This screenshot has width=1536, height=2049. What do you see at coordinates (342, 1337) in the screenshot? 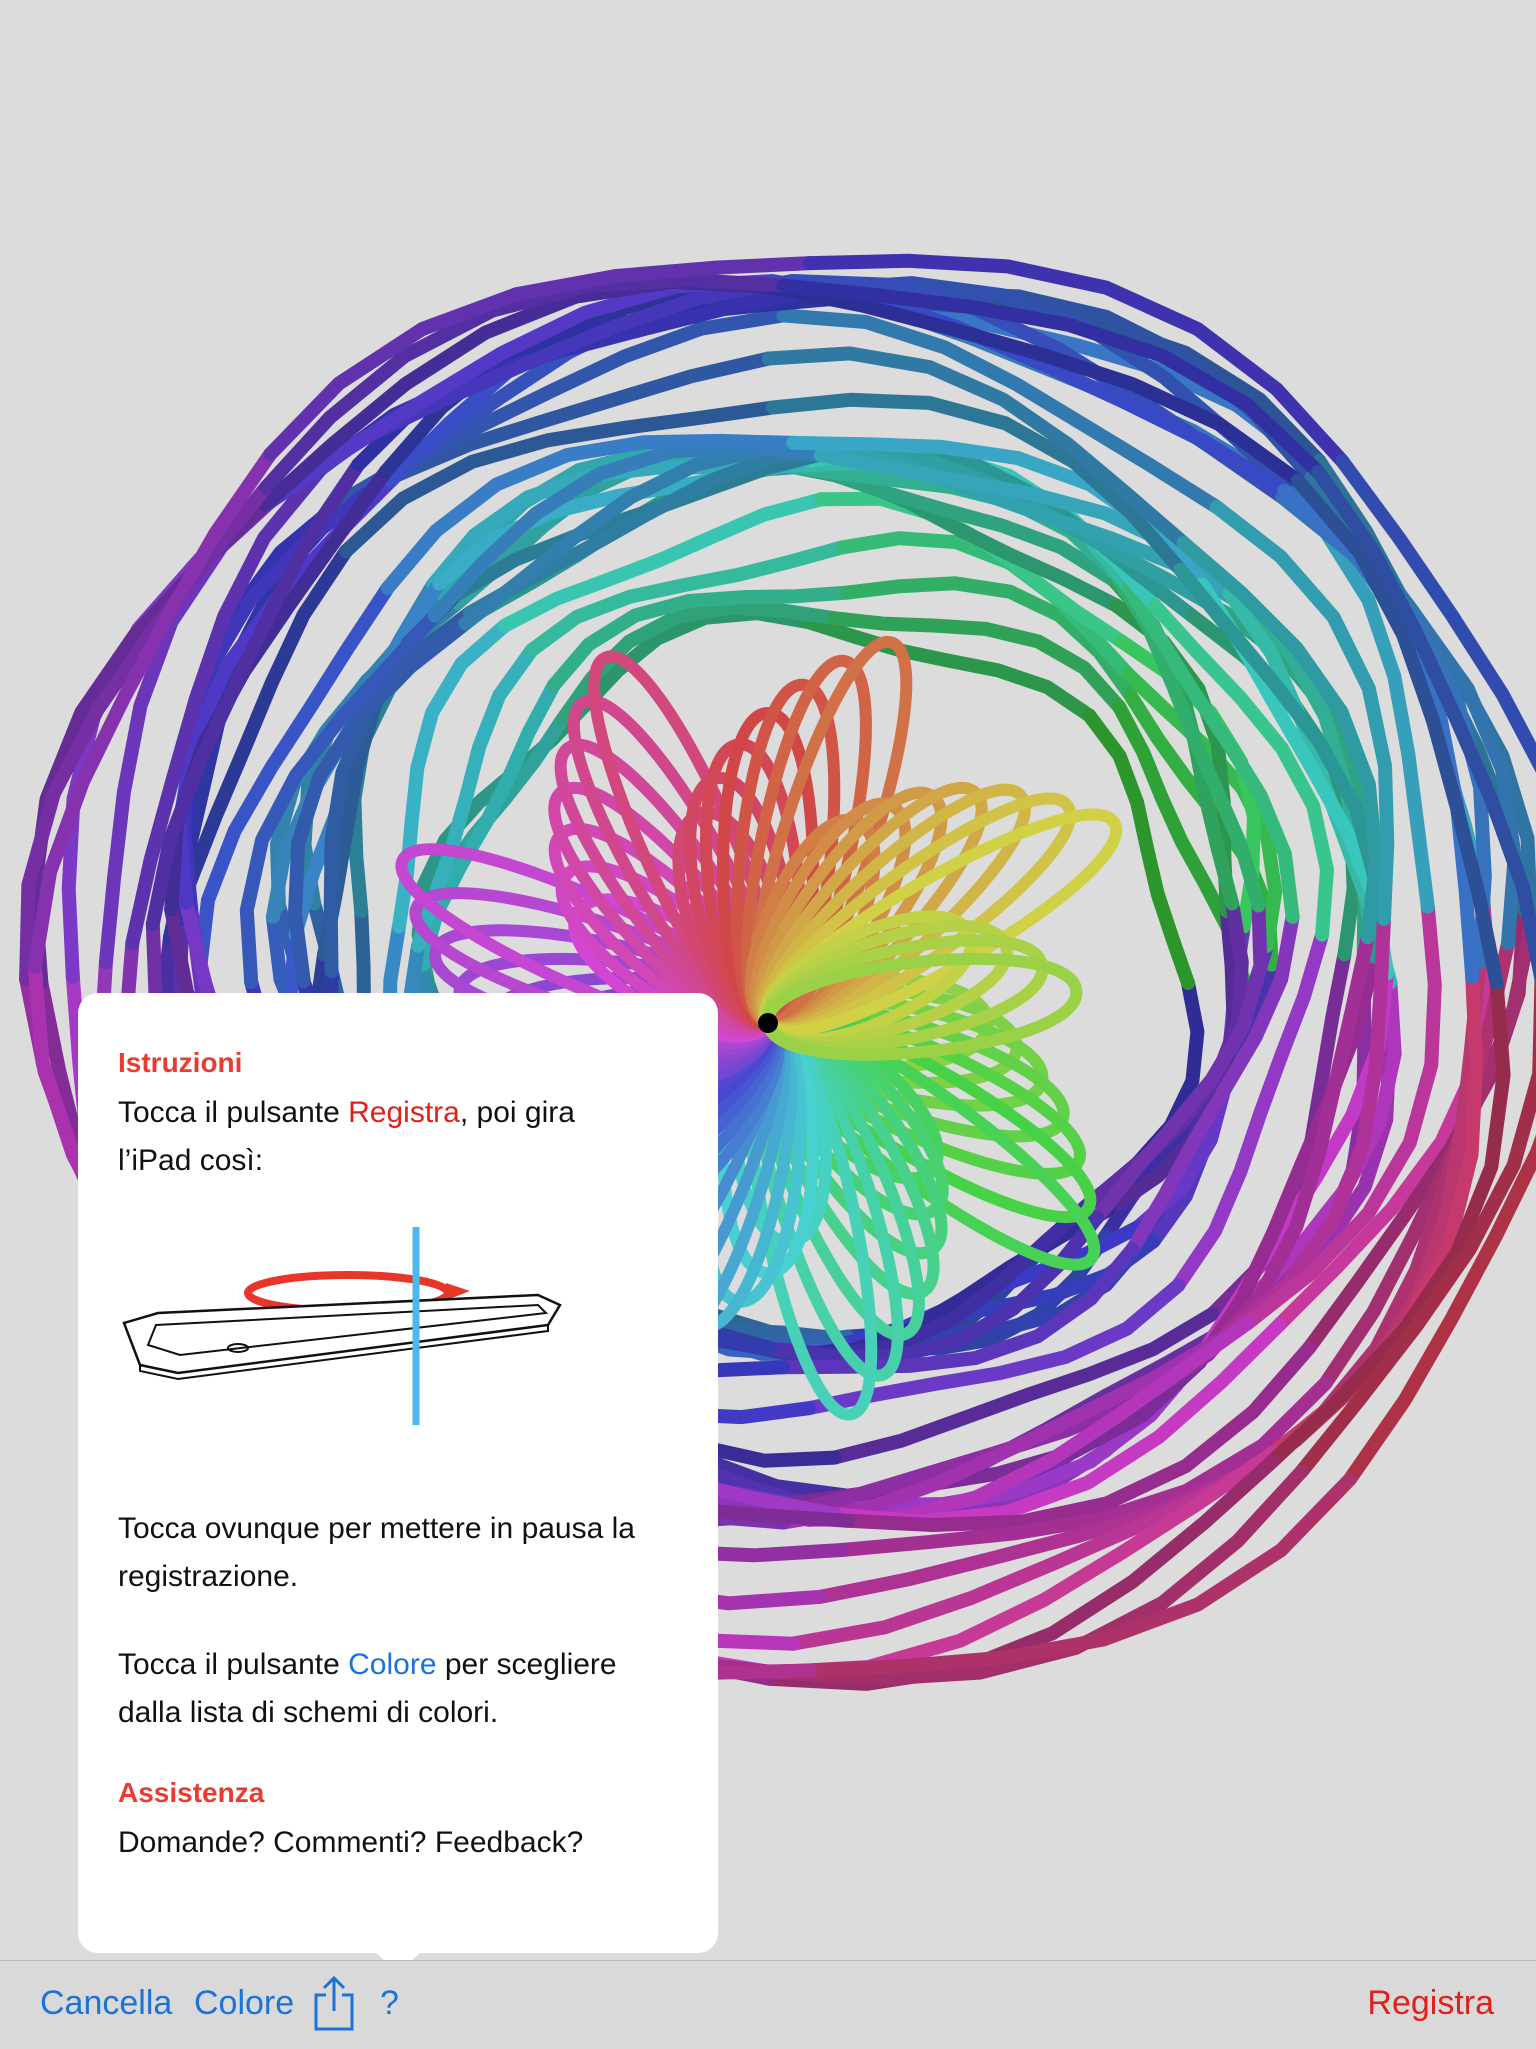
I see `ipad-icon` at bounding box center [342, 1337].